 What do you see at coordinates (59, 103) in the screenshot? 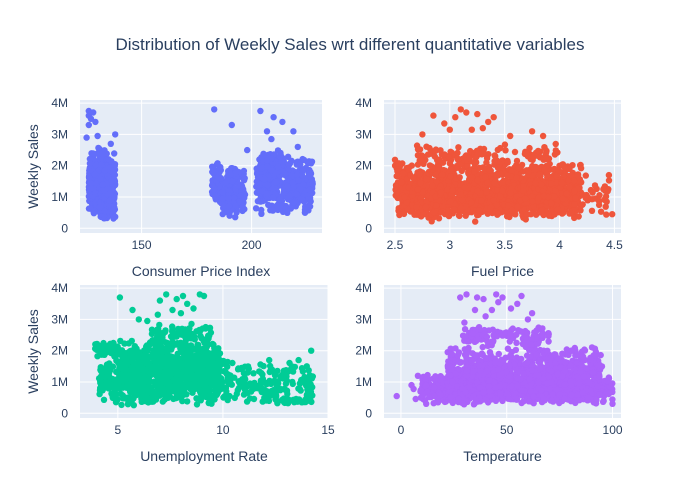
I see `y-tick-label: 4M` at bounding box center [59, 103].